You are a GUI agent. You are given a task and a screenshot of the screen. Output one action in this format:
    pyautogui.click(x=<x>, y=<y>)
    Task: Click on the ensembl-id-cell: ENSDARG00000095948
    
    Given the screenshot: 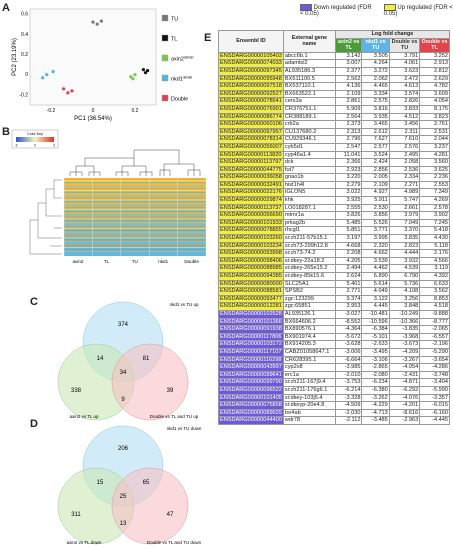 What is the action you would take?
    pyautogui.click(x=251, y=79)
    